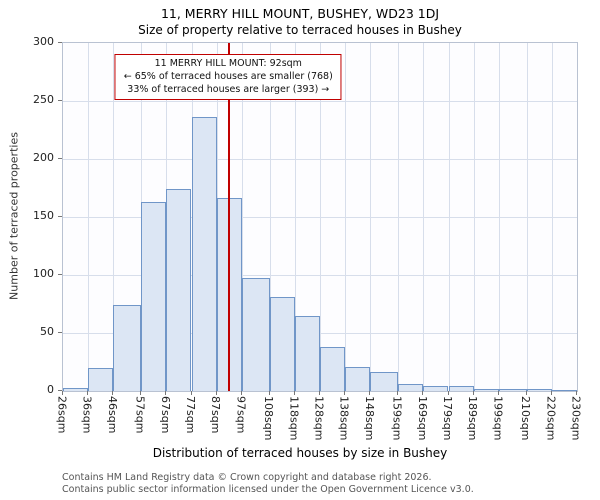 The image size is (600, 500). I want to click on x-tick-label: 67sqm, so click(165, 415).